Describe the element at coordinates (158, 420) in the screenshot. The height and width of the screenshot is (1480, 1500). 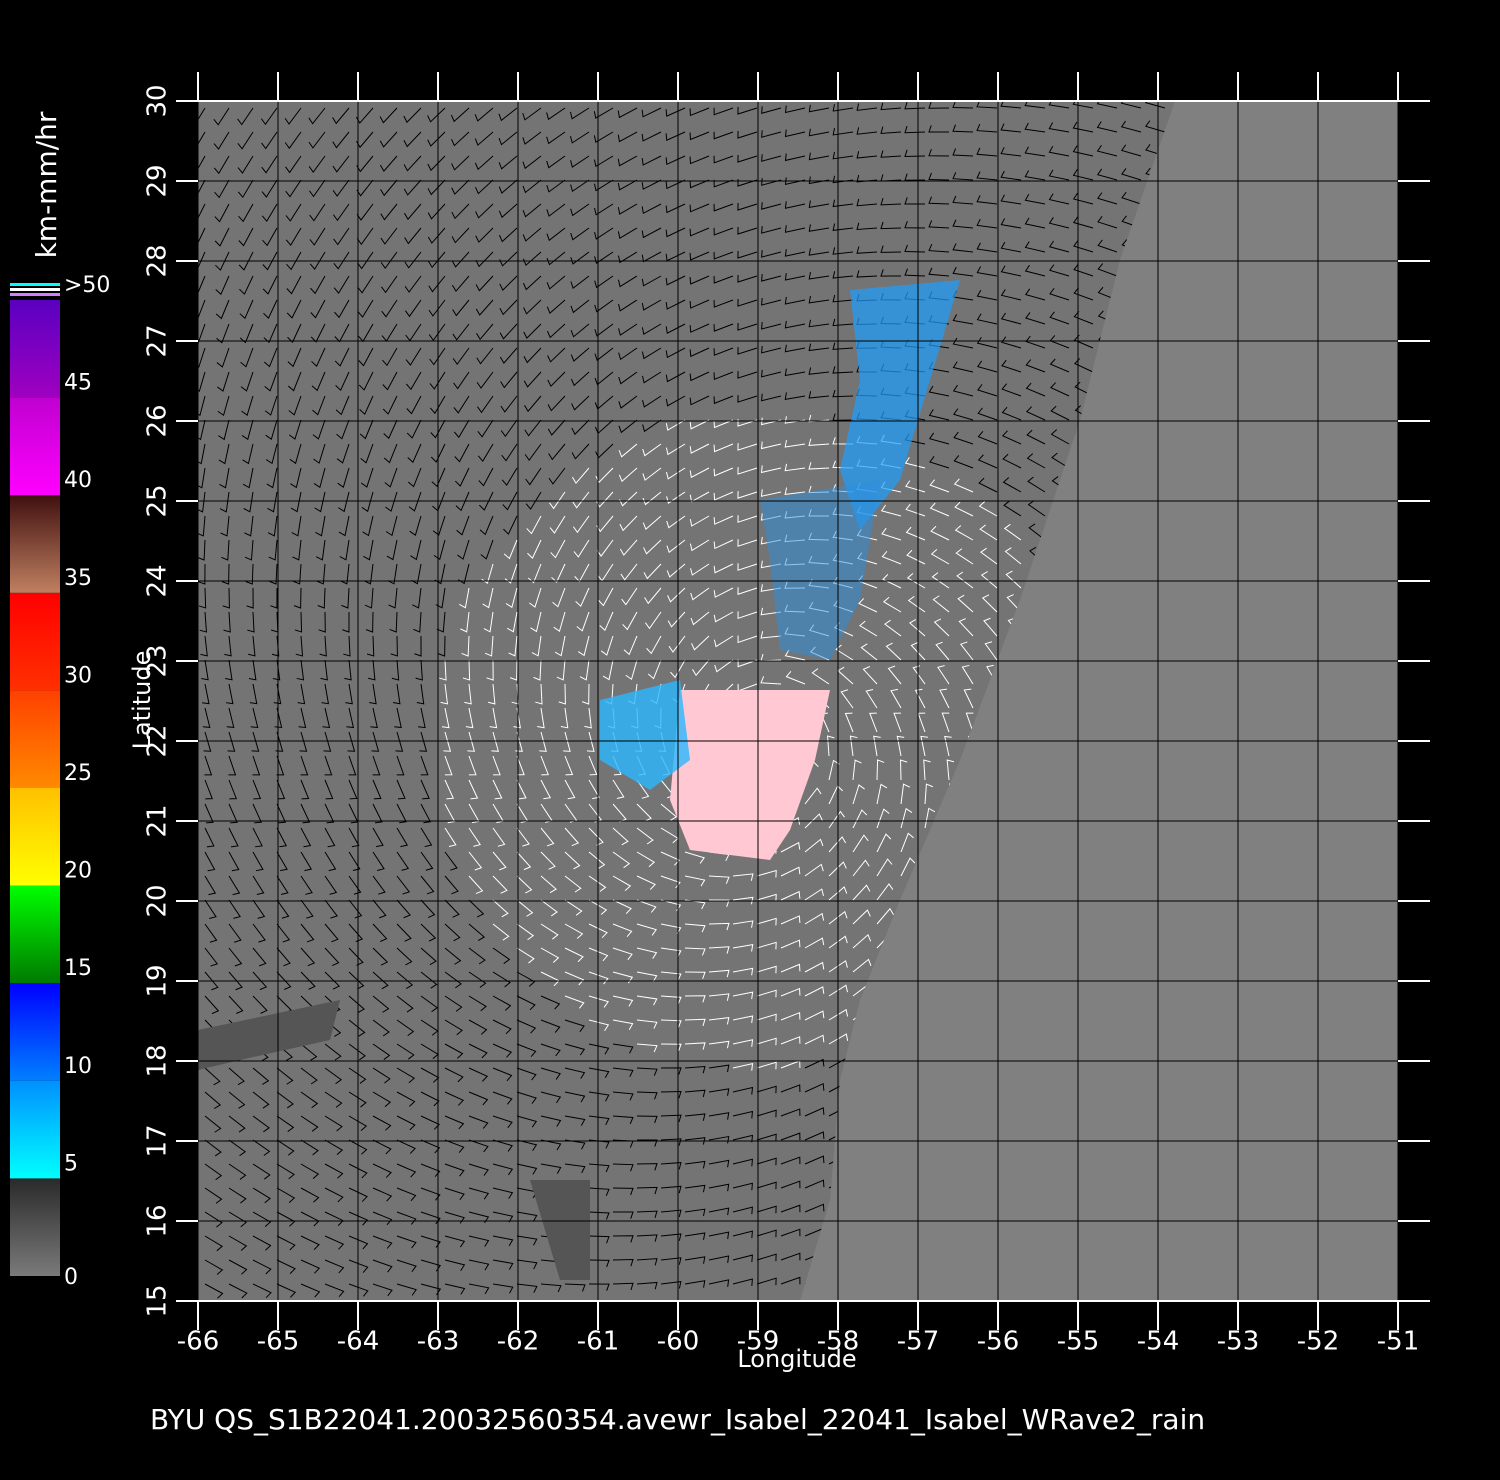
I see `y-tick-label: 26` at that location.